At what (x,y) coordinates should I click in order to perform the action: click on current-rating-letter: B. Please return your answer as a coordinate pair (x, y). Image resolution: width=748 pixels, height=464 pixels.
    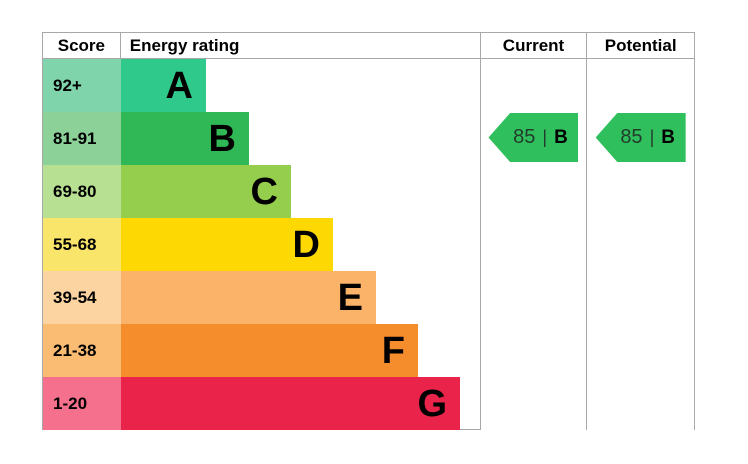
    Looking at the image, I should click on (561, 137).